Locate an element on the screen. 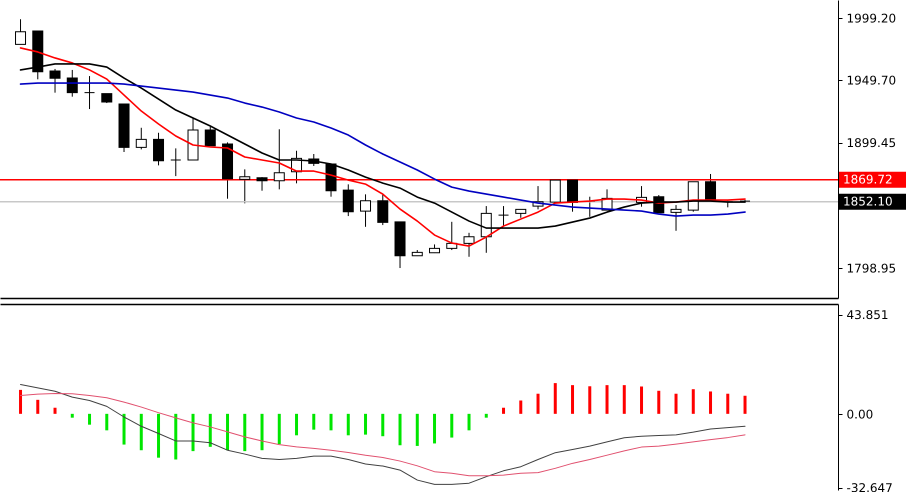 The width and height of the screenshot is (907, 492). y-tick-label: 1999.20 is located at coordinates (871, 18).